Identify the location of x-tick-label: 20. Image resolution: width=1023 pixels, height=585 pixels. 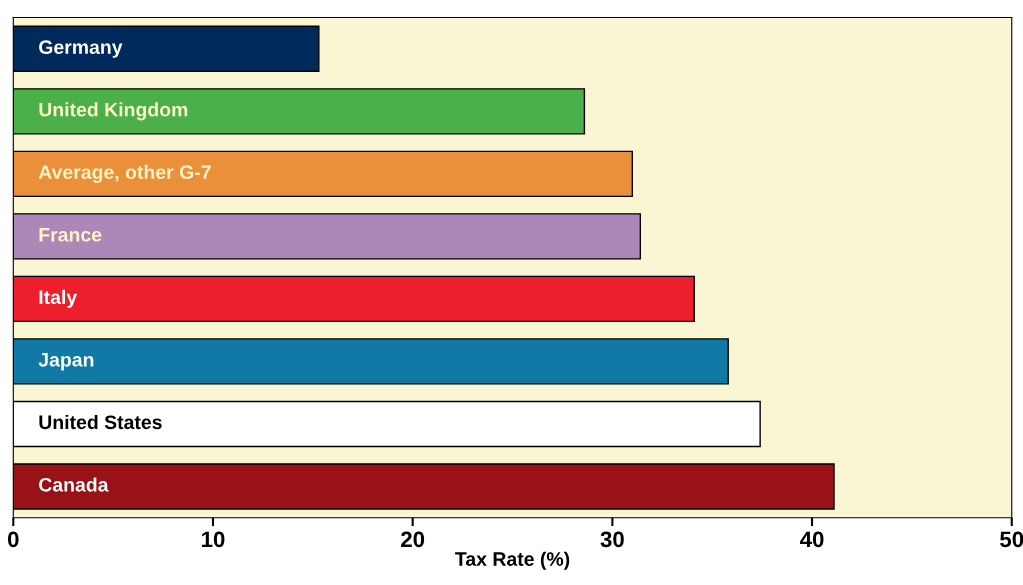
(413, 539).